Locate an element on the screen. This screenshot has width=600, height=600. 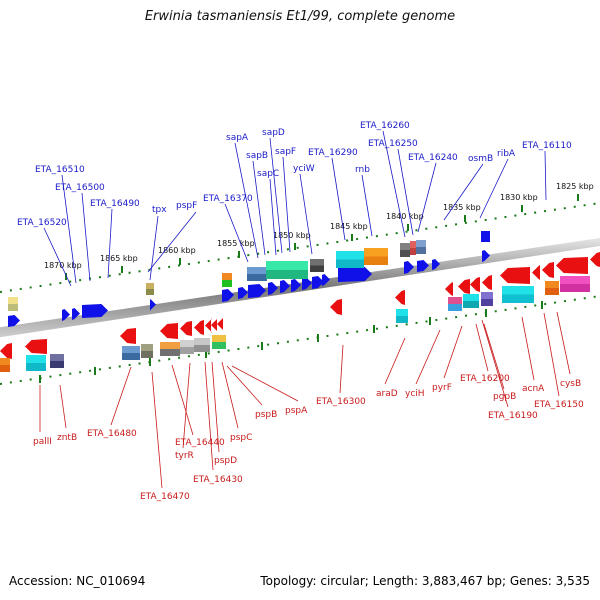
gene-label-sapb: sapB is located at coordinates (257, 156).